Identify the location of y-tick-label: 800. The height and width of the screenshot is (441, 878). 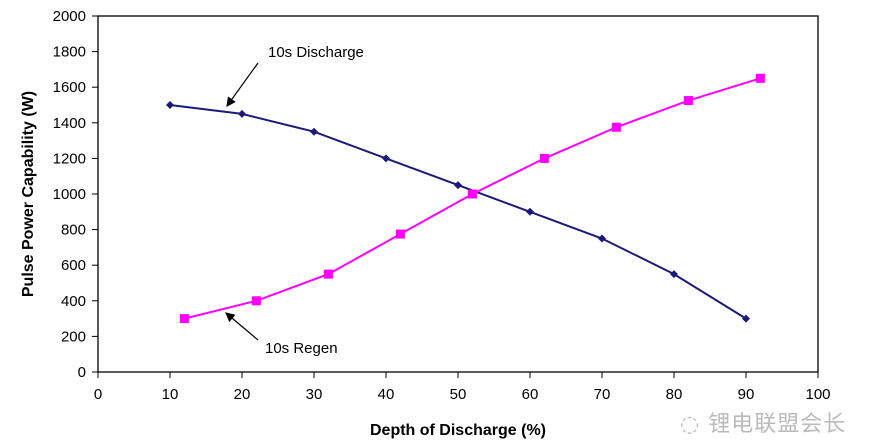
(73, 230).